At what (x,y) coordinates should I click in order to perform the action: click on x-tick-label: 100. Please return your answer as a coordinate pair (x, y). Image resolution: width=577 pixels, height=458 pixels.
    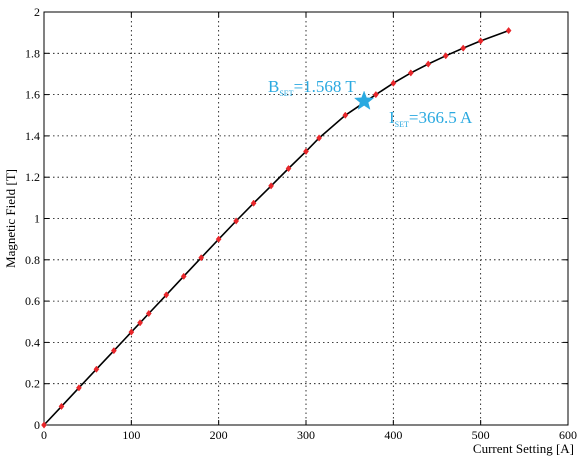
    Looking at the image, I should click on (131, 435).